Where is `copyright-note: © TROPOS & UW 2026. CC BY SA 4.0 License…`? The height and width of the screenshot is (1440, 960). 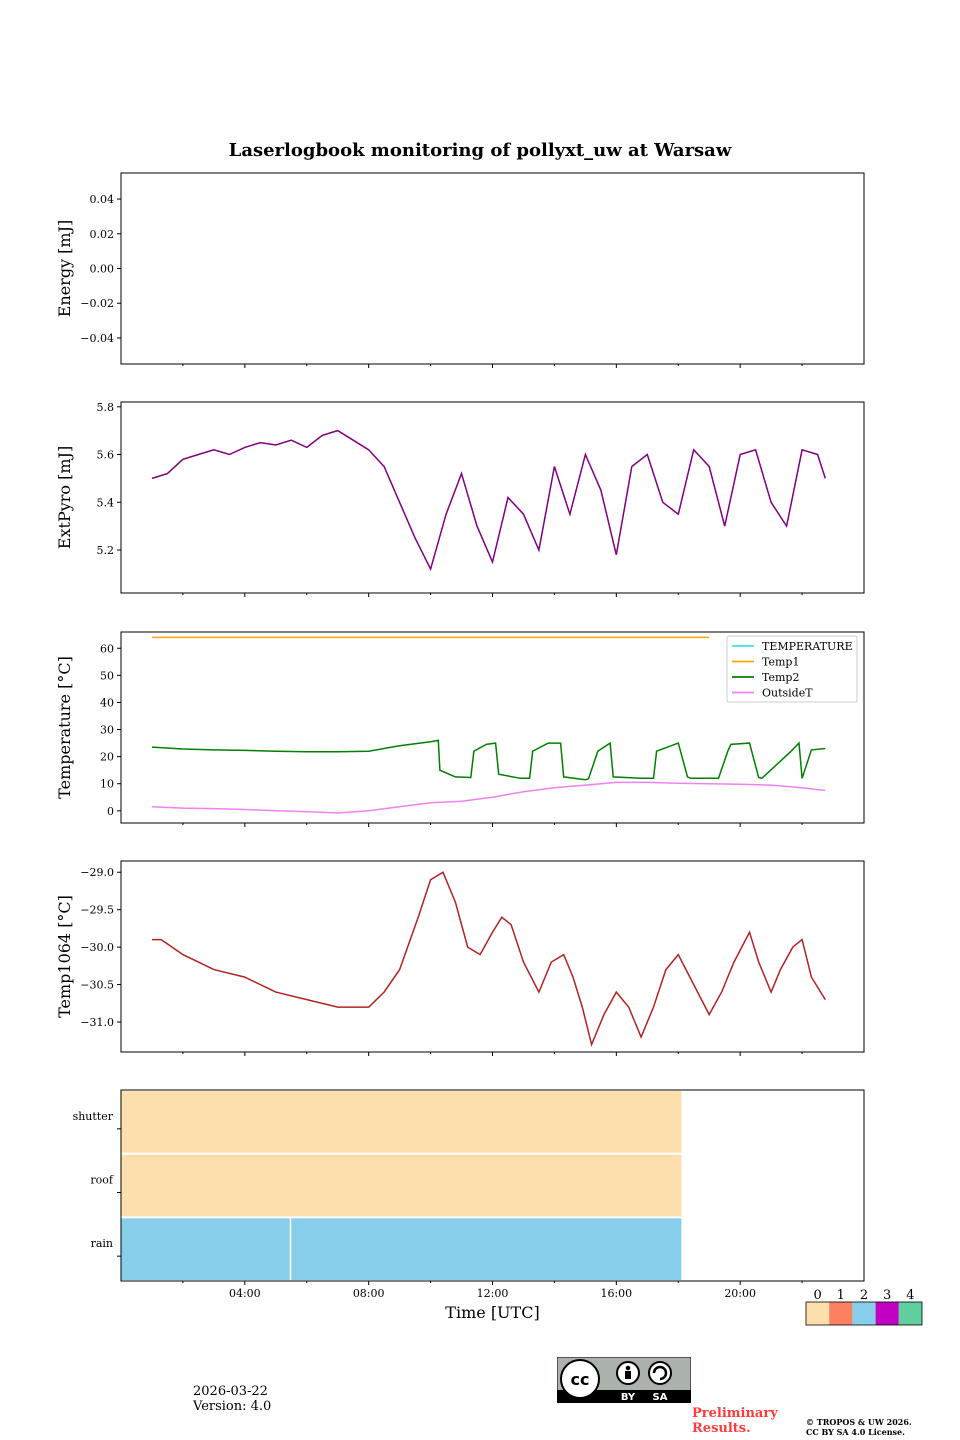 copyright-note: © TROPOS & UW 2026. CC BY SA 4.0 License… is located at coordinates (859, 1427).